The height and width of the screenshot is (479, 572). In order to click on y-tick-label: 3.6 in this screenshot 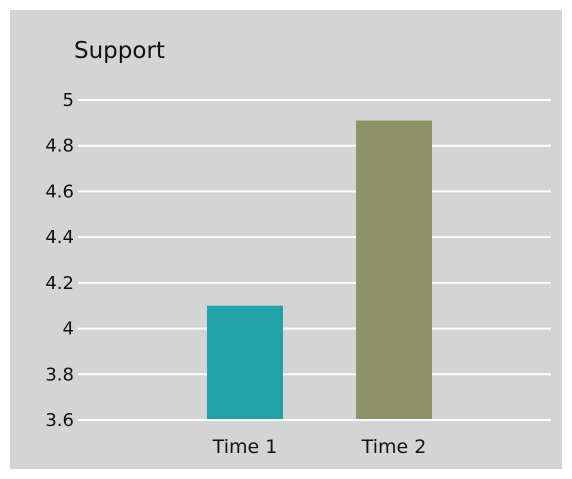, I will do `click(59, 420)`.